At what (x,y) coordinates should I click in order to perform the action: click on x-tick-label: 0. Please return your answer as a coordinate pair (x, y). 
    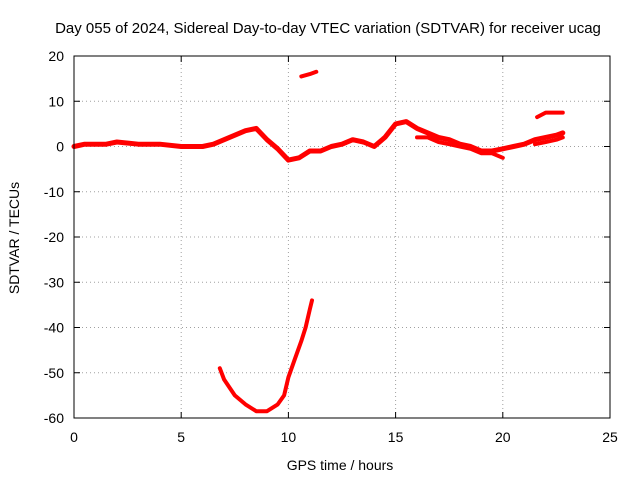
    Looking at the image, I should click on (74, 437).